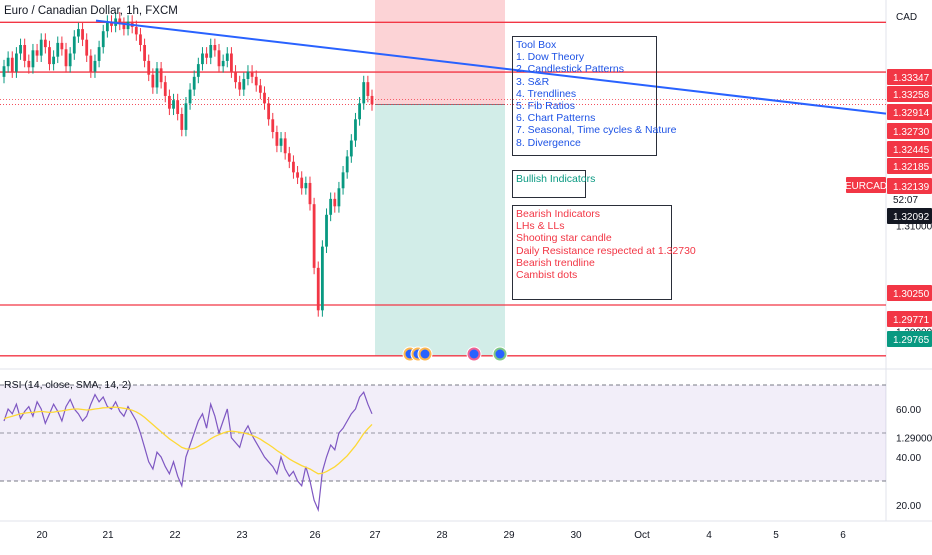 This screenshot has height=555, width=932. I want to click on rsi-sma-line, so click(188, 440).